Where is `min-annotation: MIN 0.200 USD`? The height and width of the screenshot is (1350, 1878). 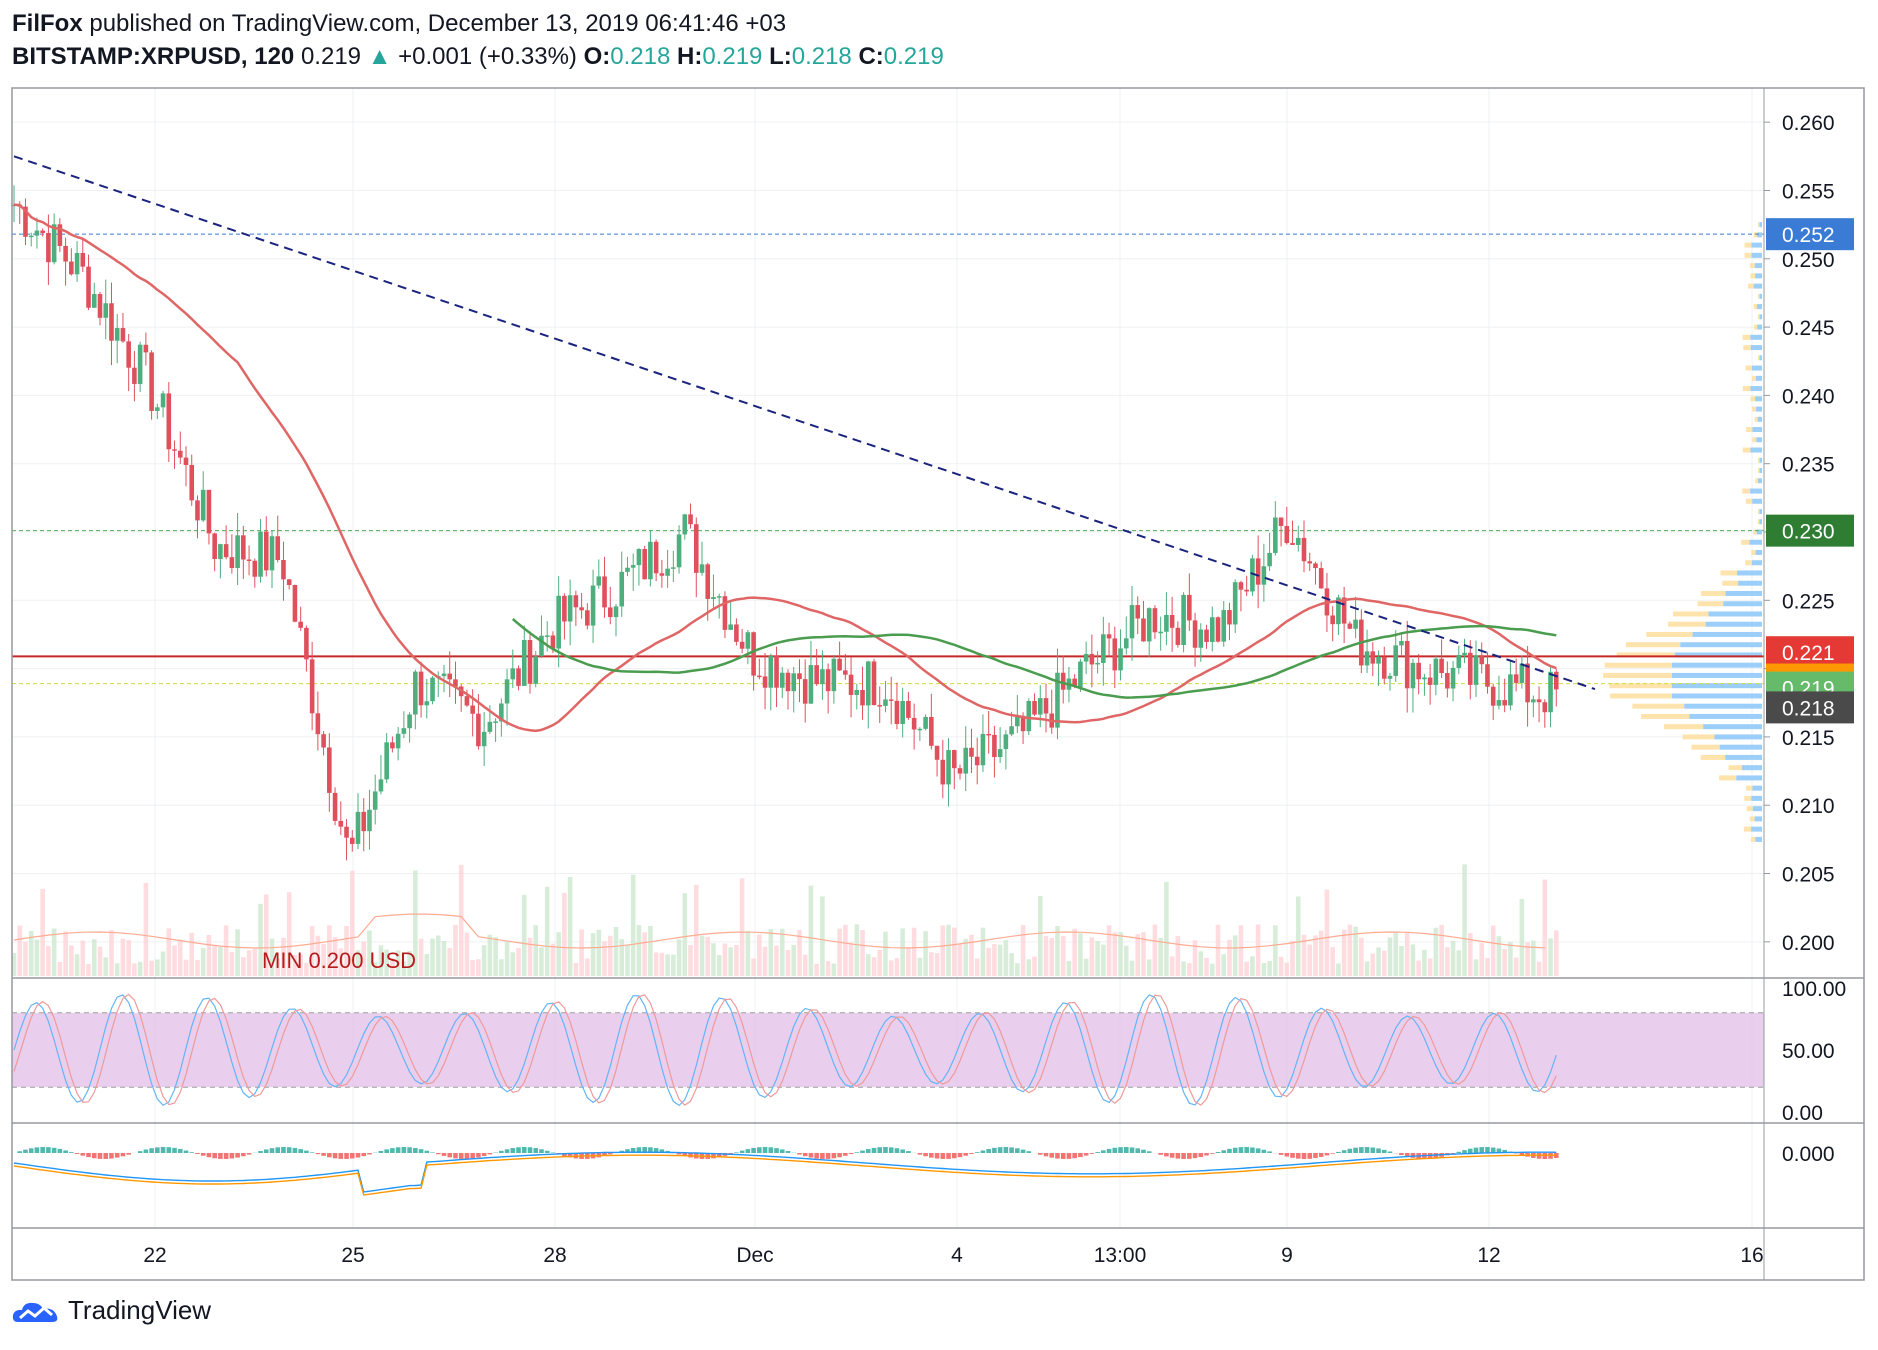
min-annotation: MIN 0.200 USD is located at coordinates (339, 960).